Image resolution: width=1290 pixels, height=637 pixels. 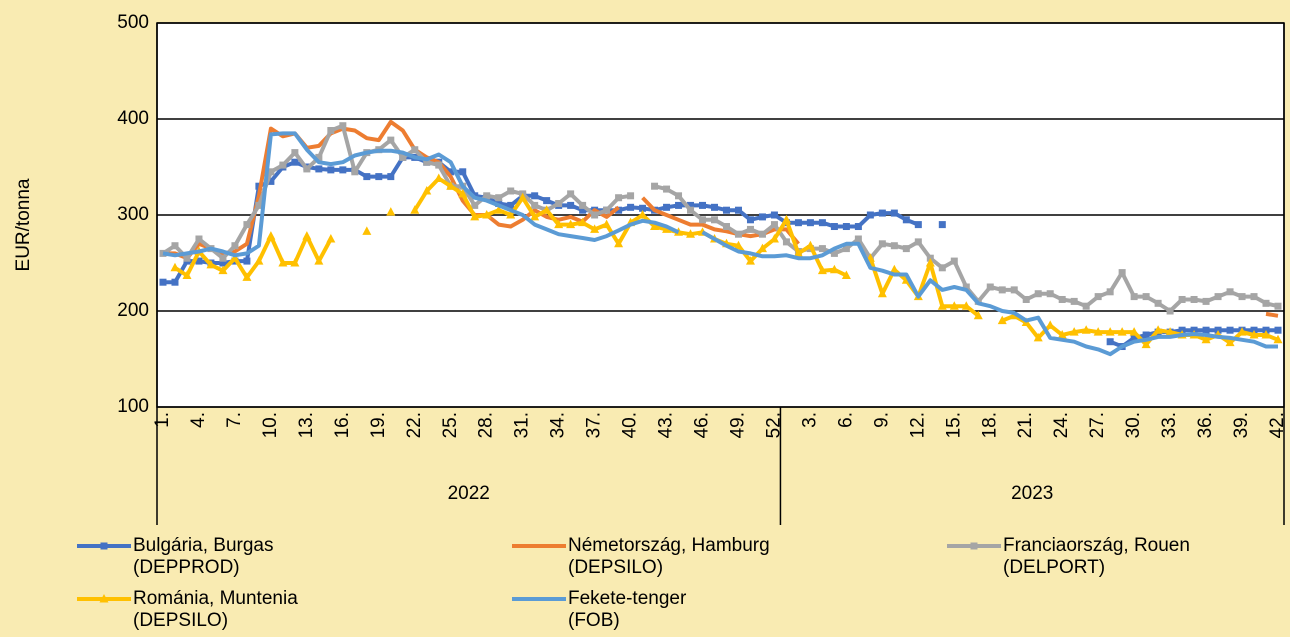 What do you see at coordinates (1277, 425) in the screenshot?
I see `x-tick-label: 42.` at bounding box center [1277, 425].